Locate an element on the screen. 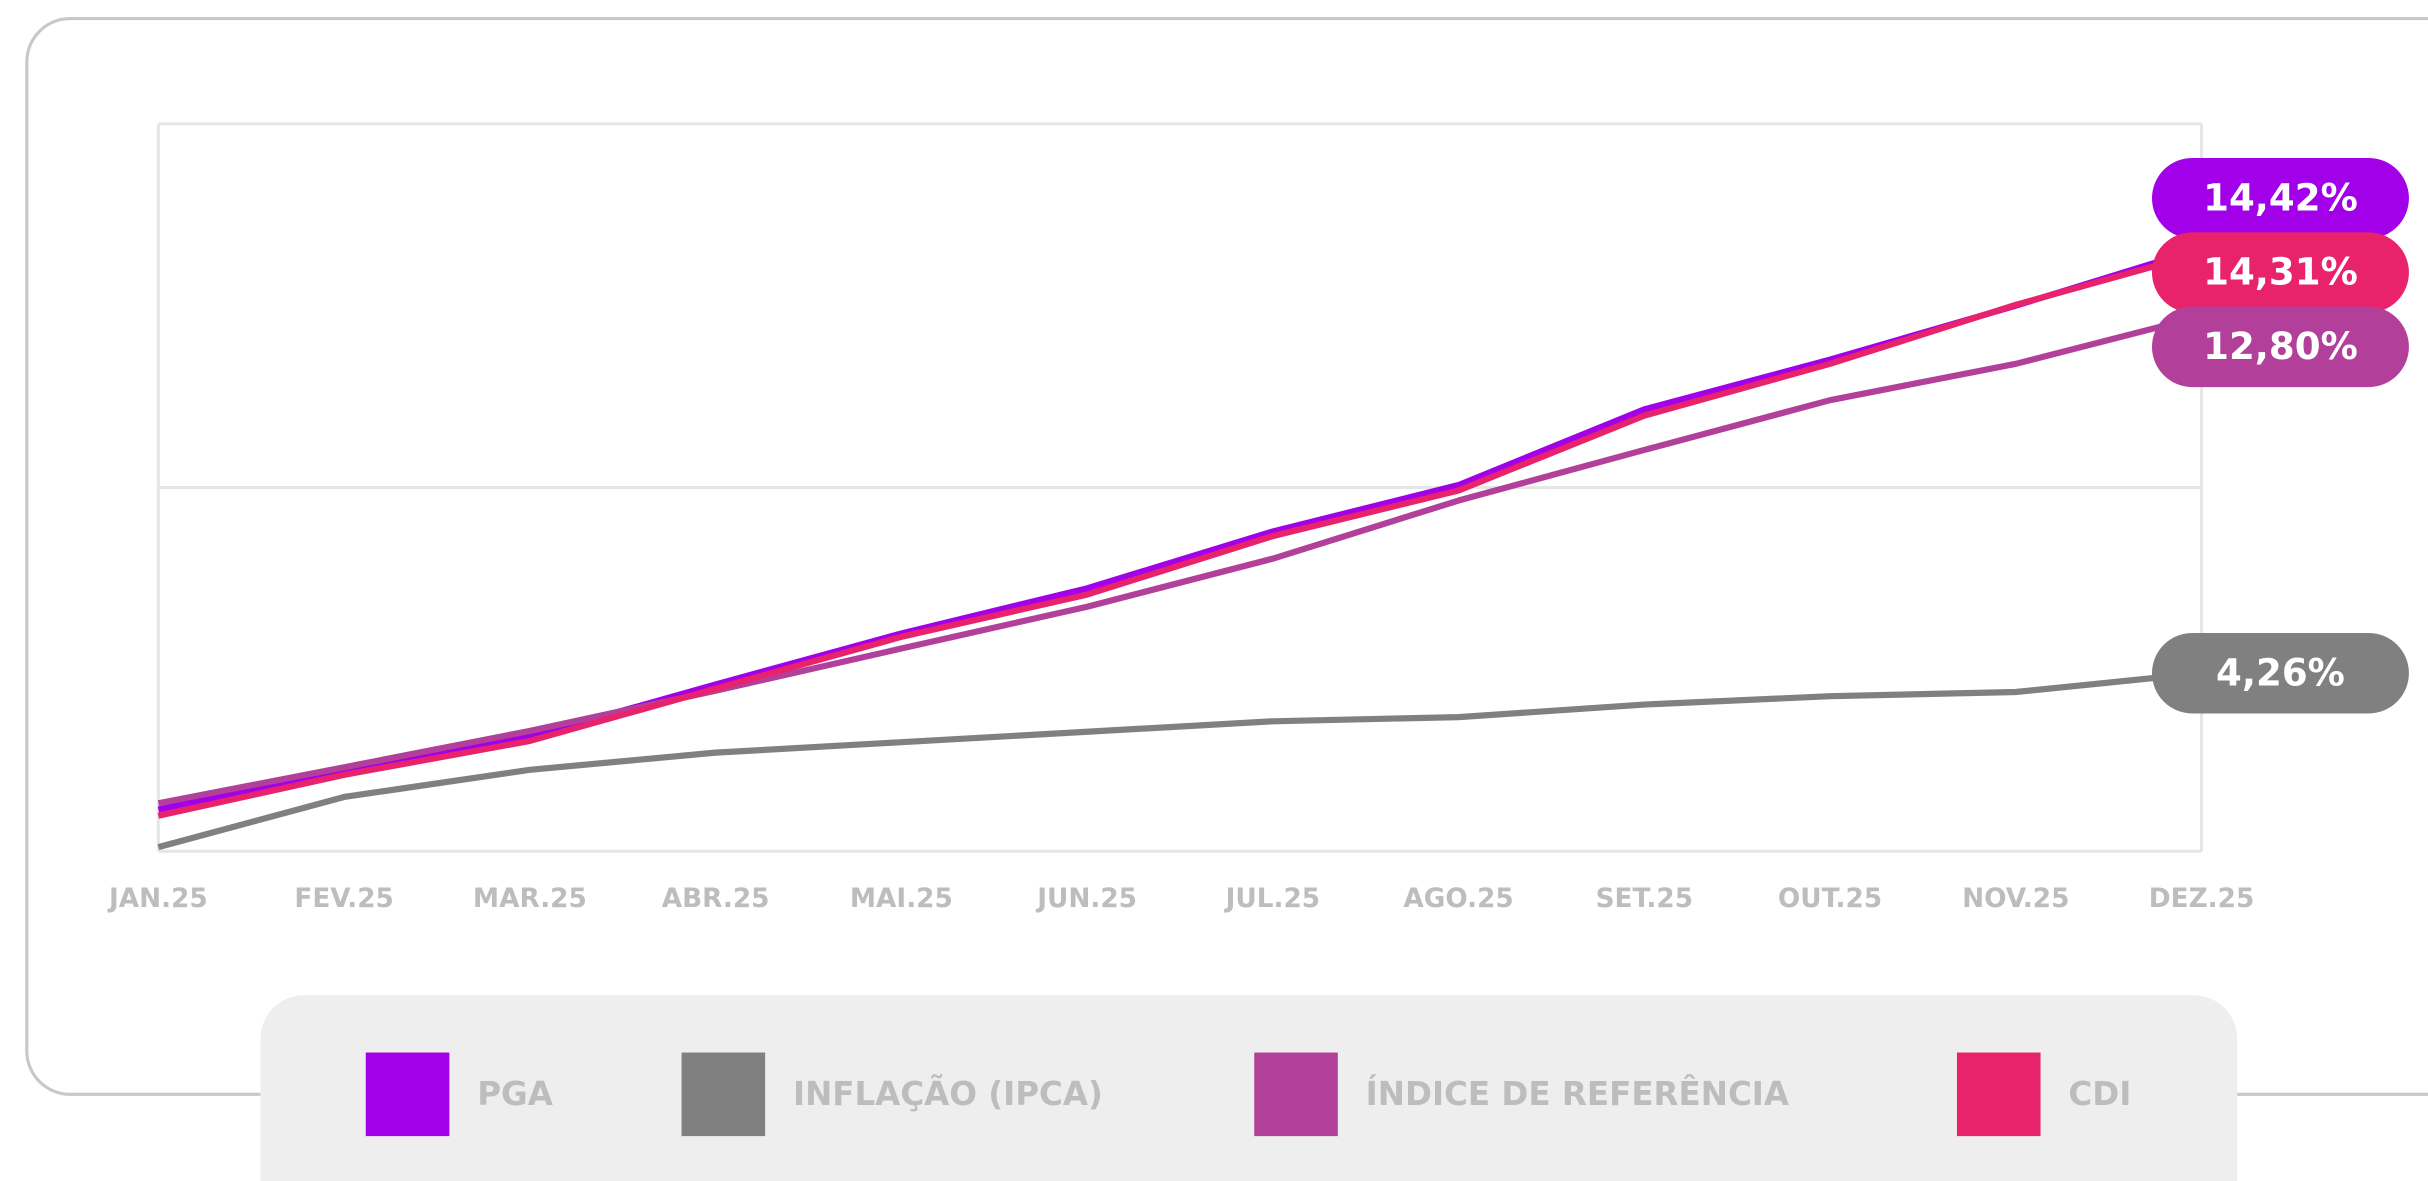  x-tick-label: JUL.25 is located at coordinates (1272, 899).